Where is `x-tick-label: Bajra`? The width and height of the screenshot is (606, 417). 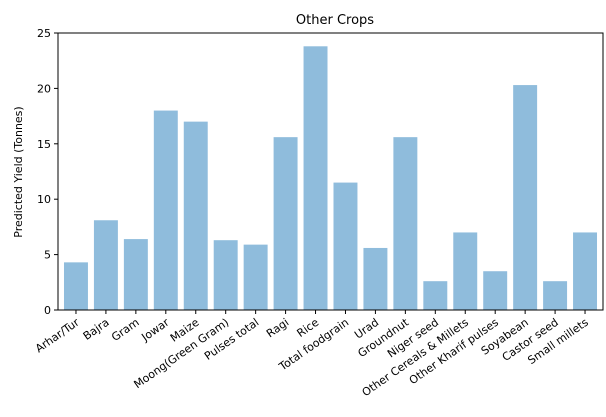
x-tick-label: Bajra is located at coordinates (96, 329).